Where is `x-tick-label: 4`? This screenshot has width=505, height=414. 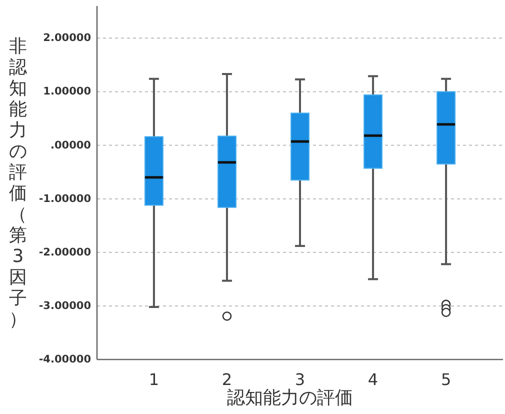 x-tick-label: 4 is located at coordinates (373, 379).